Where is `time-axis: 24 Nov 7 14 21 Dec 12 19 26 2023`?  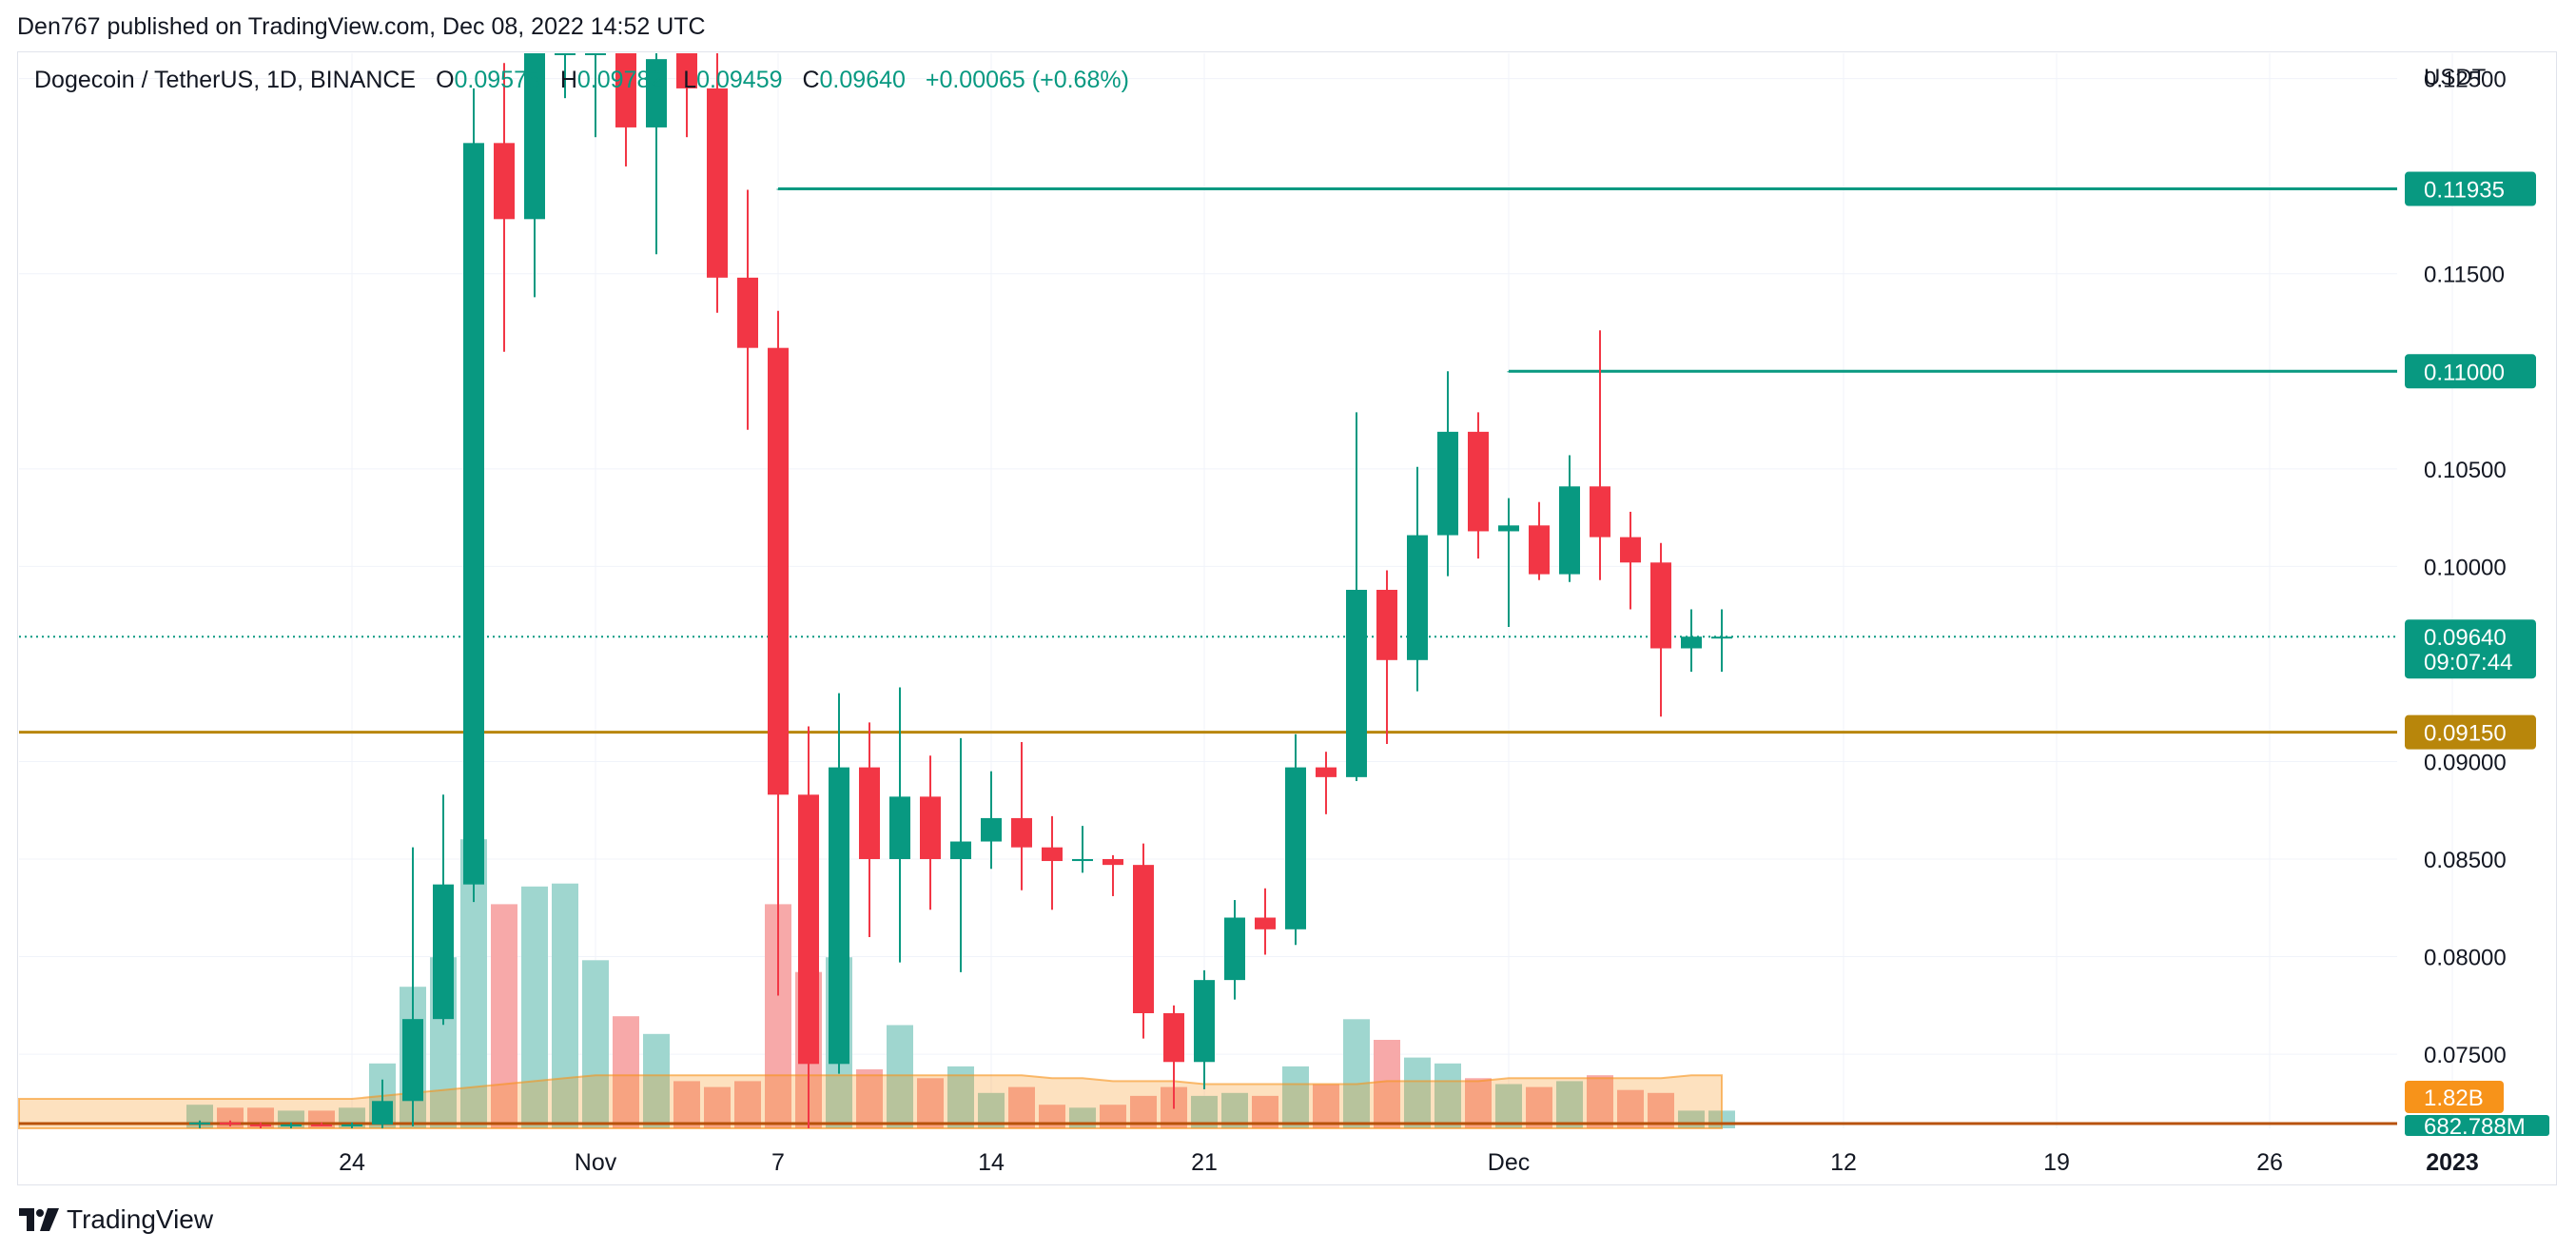 time-axis: 24 Nov 7 14 21 Dec 12 19 26 2023 is located at coordinates (1409, 1162).